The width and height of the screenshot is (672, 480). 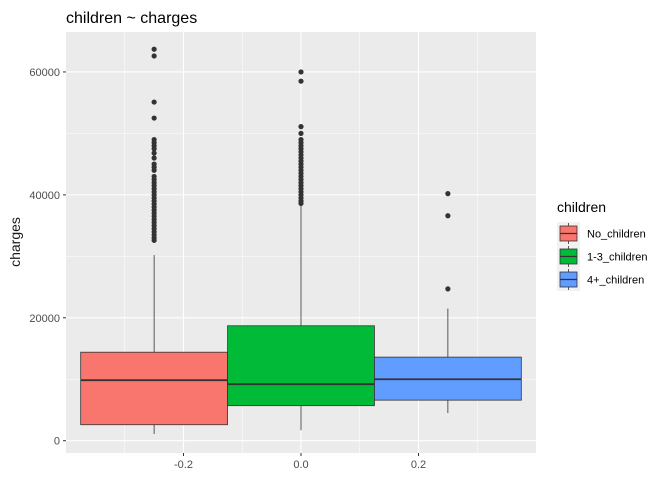 I want to click on box-4+_children, so click(x=448, y=302).